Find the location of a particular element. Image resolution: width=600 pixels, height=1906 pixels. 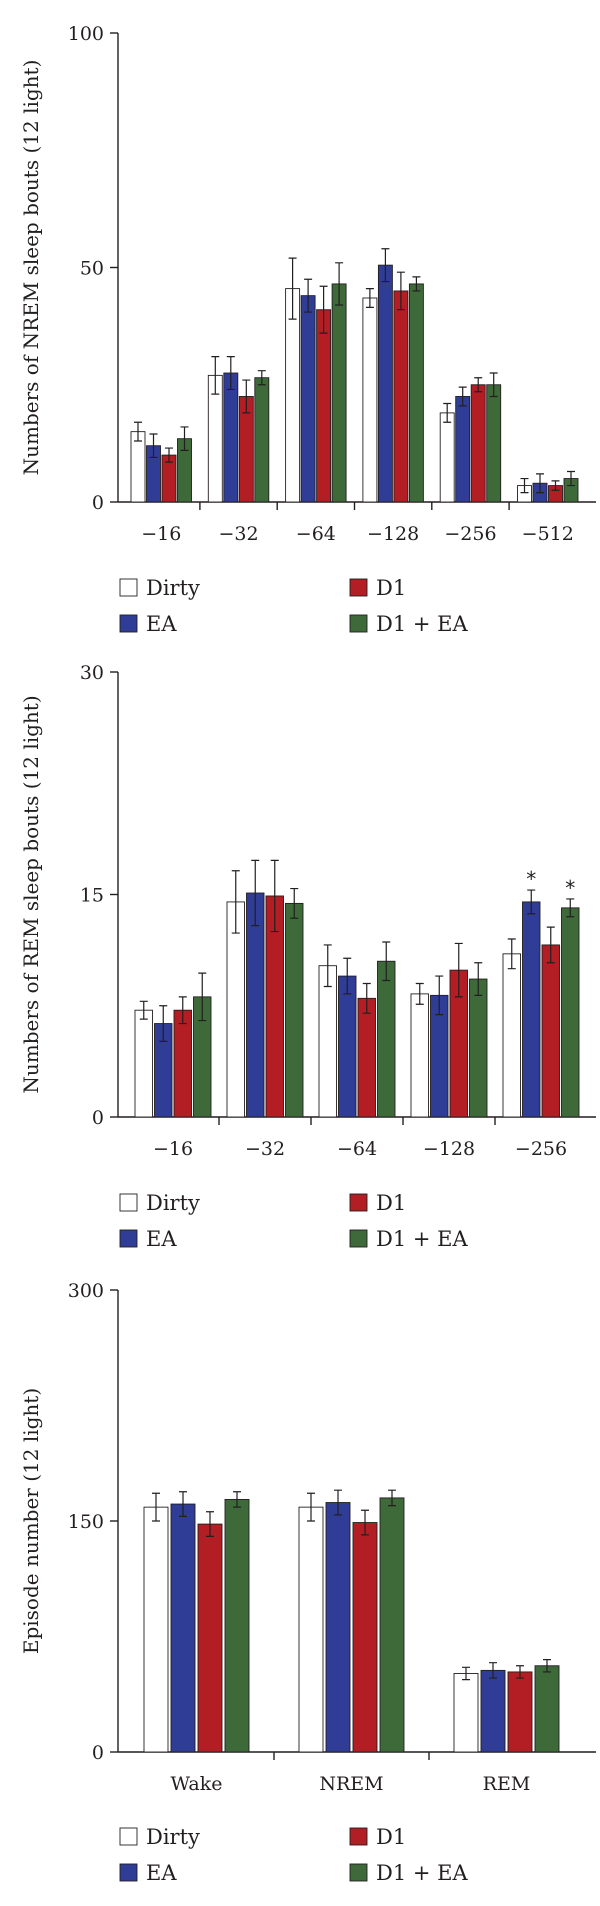

y-tick-label: 0 is located at coordinates (98, 1753).